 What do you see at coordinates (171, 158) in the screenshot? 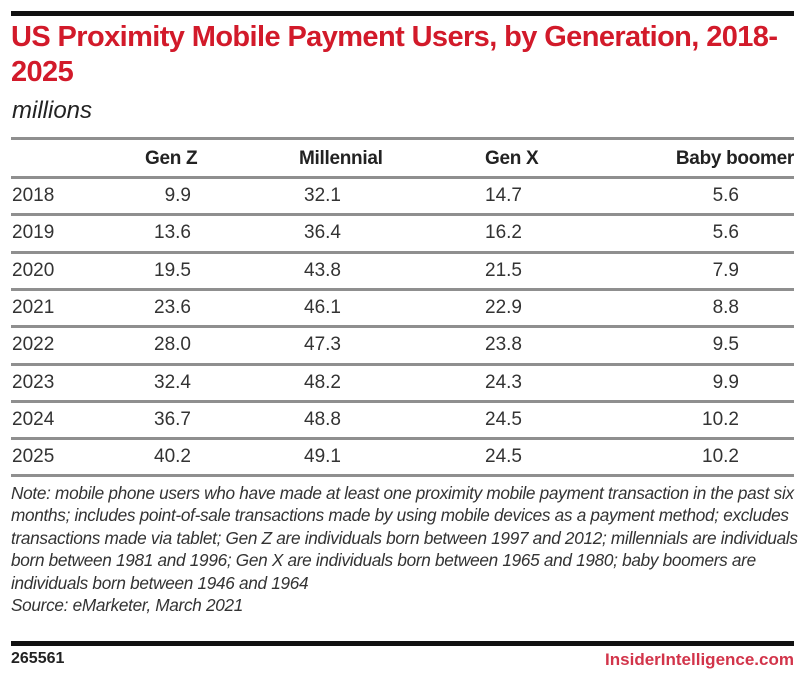
I see `column-header-gen-z: Gen Z` at bounding box center [171, 158].